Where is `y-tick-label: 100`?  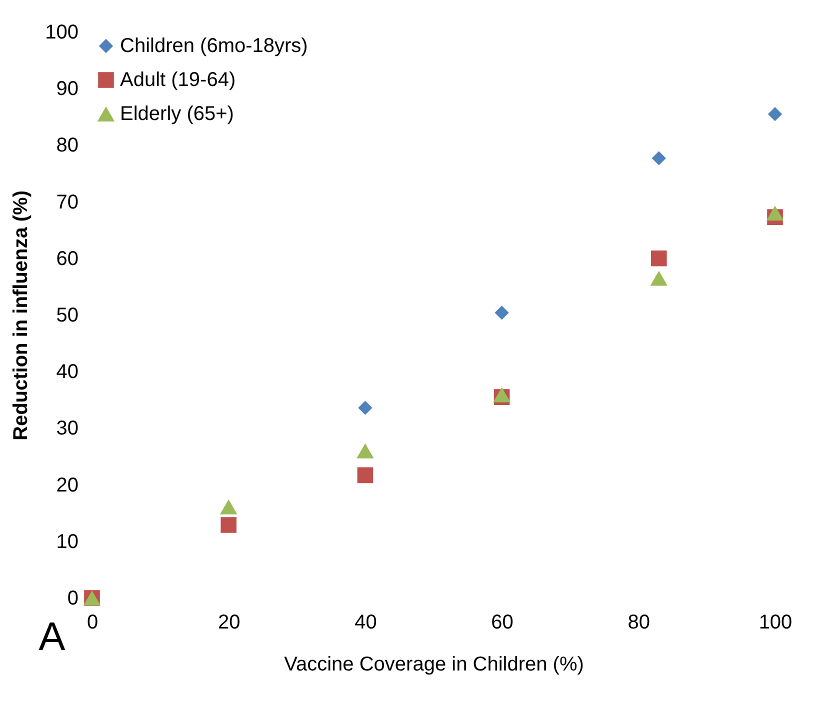
y-tick-label: 100 is located at coordinates (61, 33).